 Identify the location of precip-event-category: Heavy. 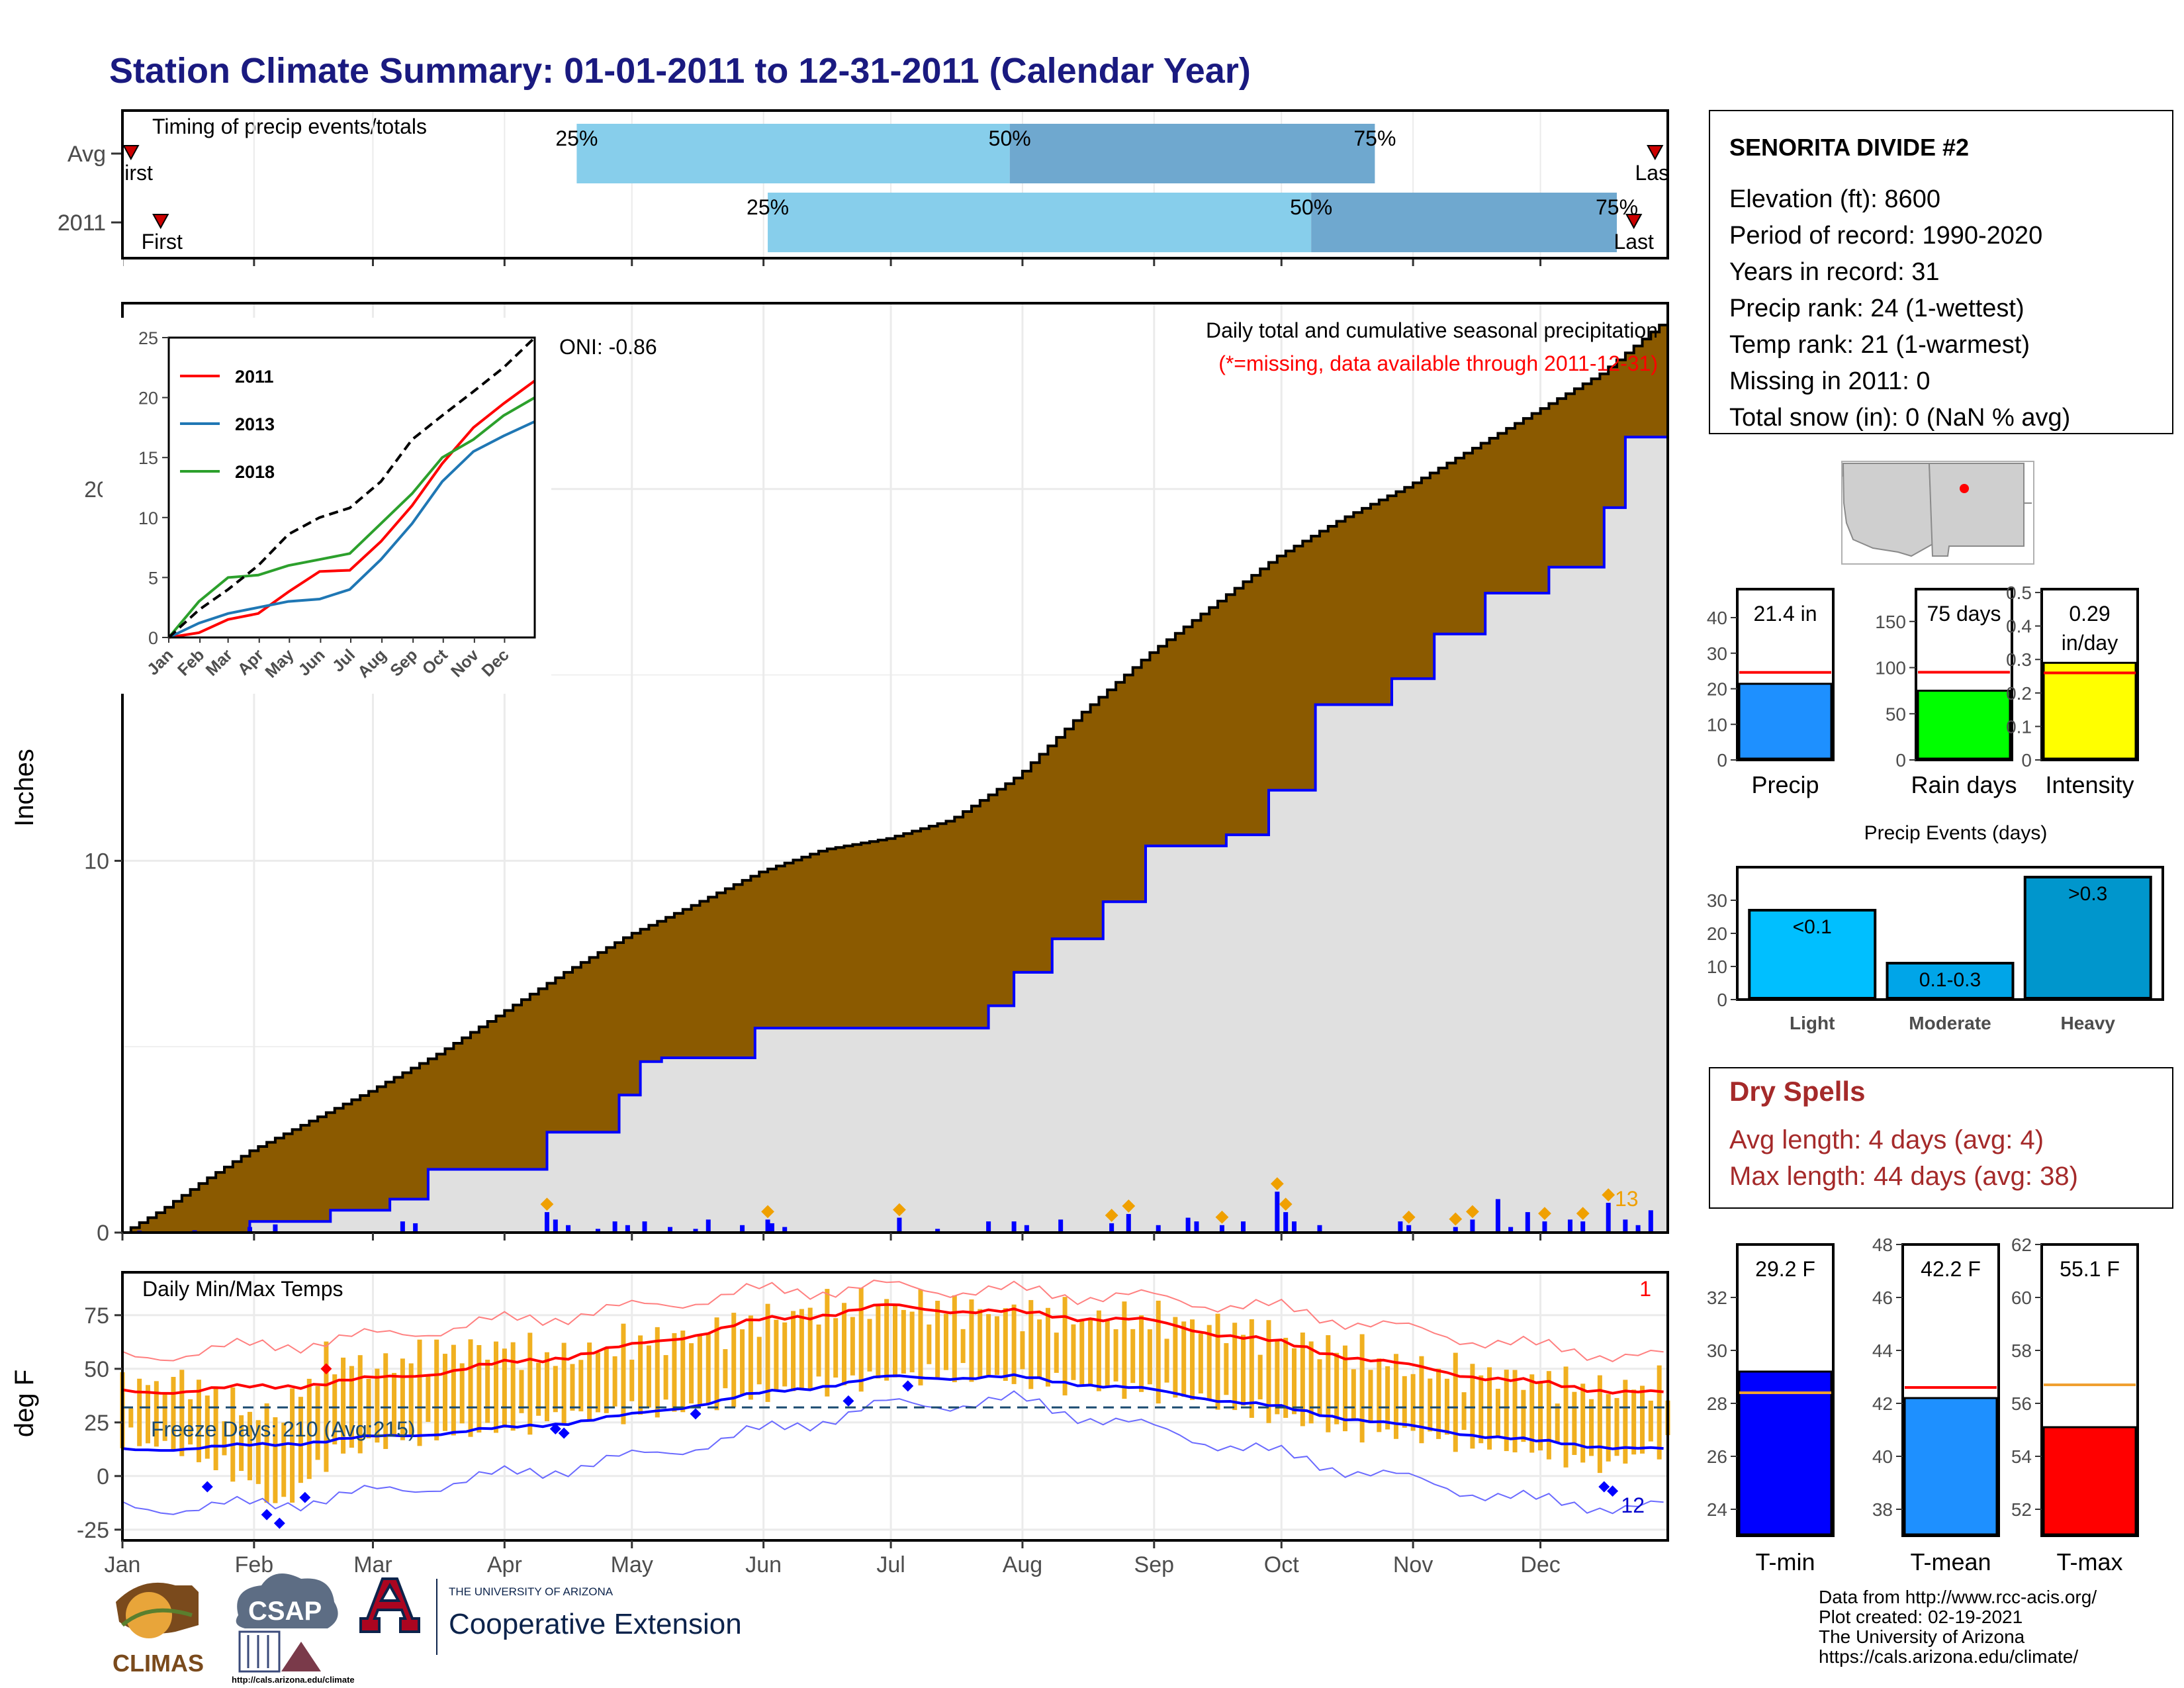
(2087, 1023).